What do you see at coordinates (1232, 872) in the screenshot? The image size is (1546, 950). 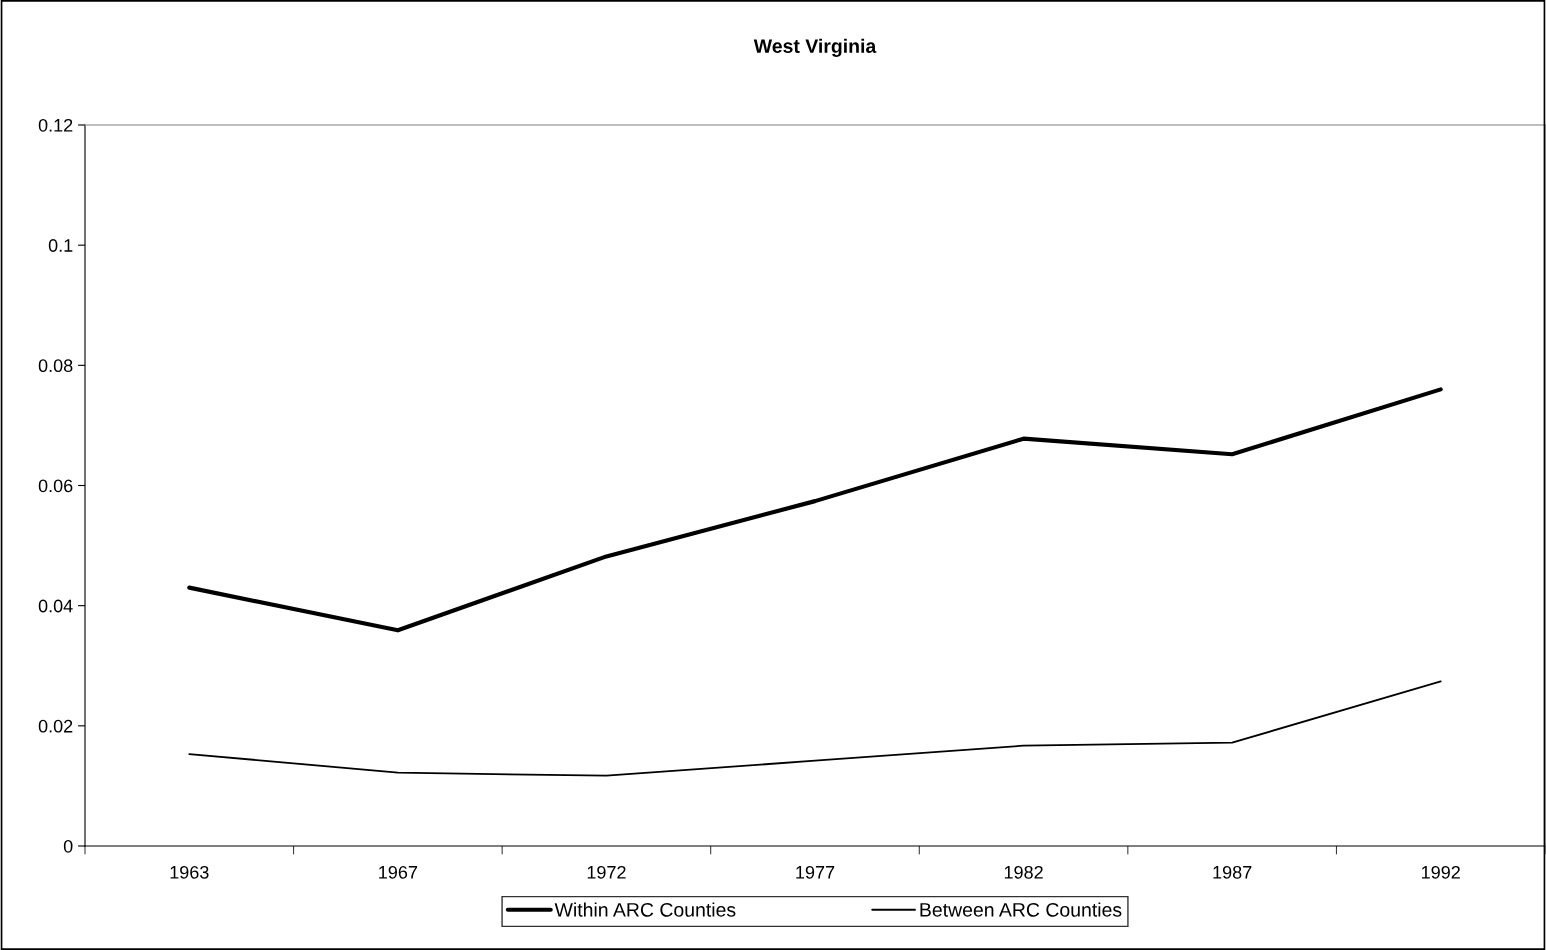 I see `x-tick-label: 1987` at bounding box center [1232, 872].